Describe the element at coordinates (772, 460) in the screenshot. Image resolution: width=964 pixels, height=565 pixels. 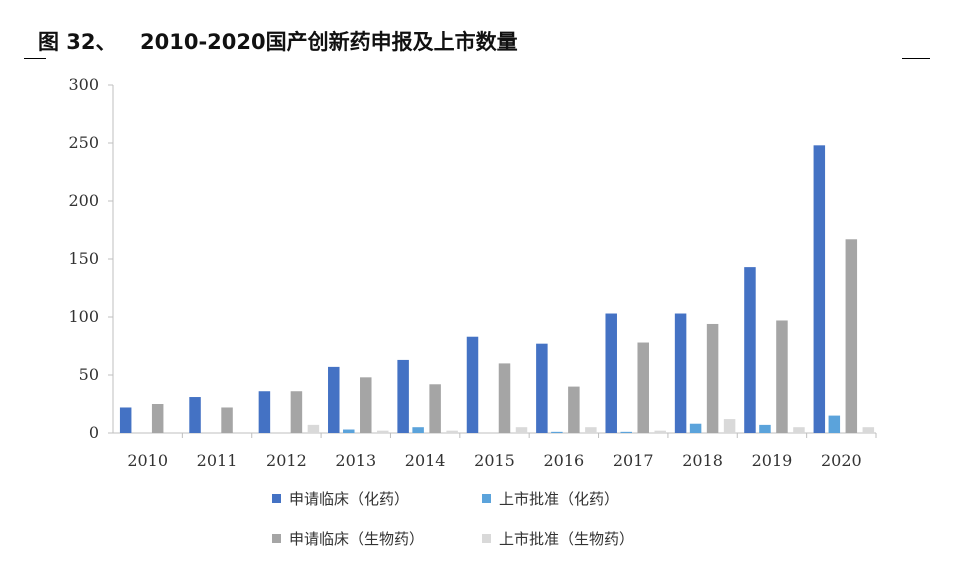
I see `x-tick-label: 2019` at that location.